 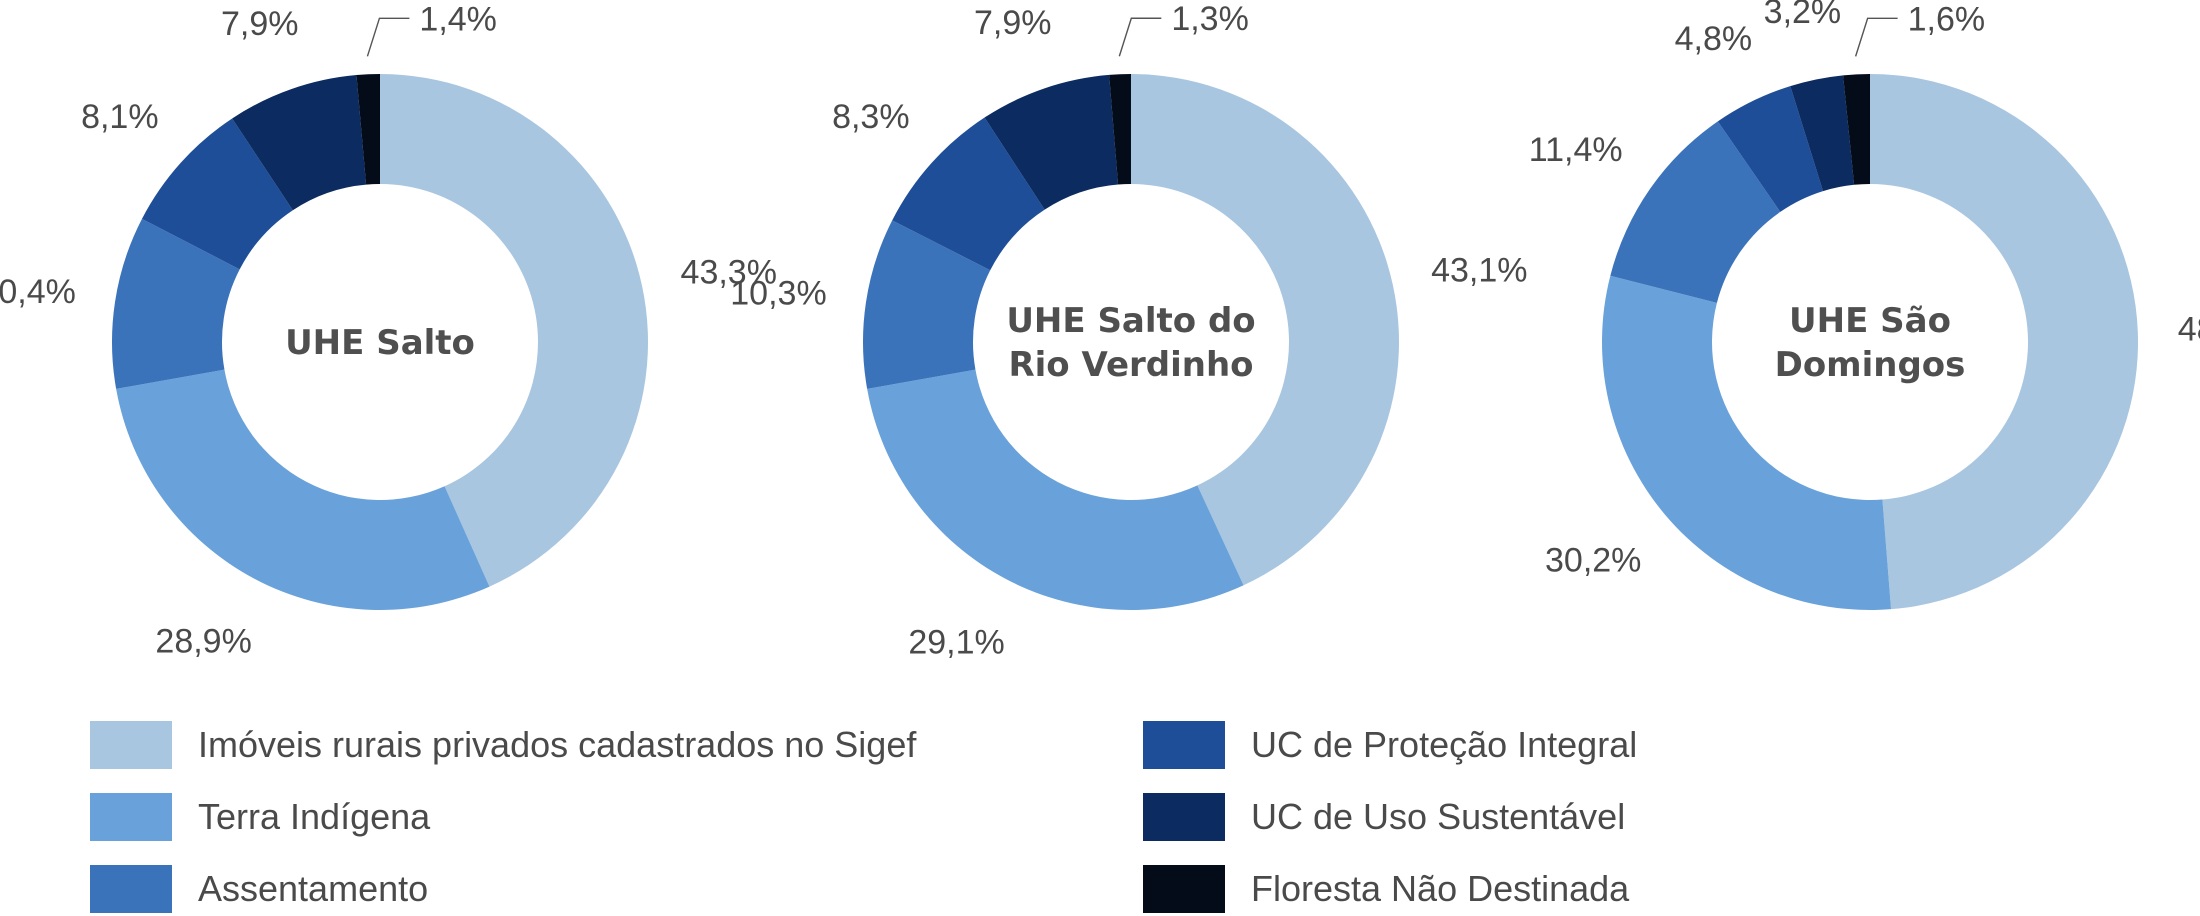 I want to click on slice-label: 30,2%, so click(x=1593, y=561).